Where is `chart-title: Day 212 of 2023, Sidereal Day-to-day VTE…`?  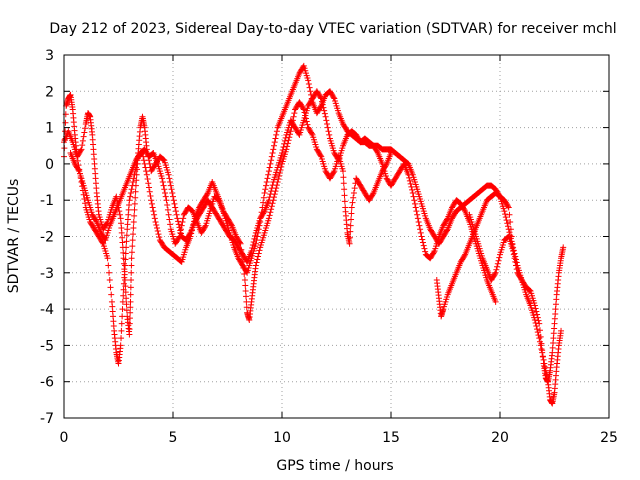 chart-title: Day 212 of 2023, Sidereal Day-to-day VTE… is located at coordinates (332, 29).